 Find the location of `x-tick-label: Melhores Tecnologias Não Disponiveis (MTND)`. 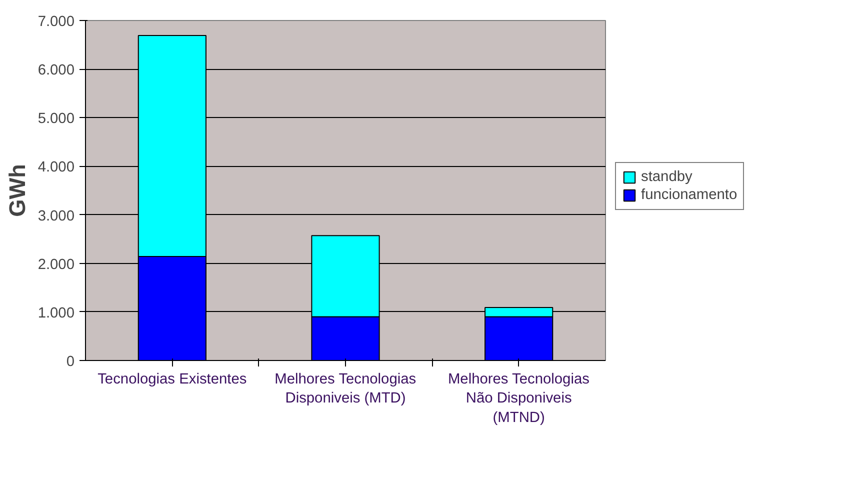

x-tick-label: Melhores Tecnologias Não Disponiveis (MTND) is located at coordinates (519, 399).